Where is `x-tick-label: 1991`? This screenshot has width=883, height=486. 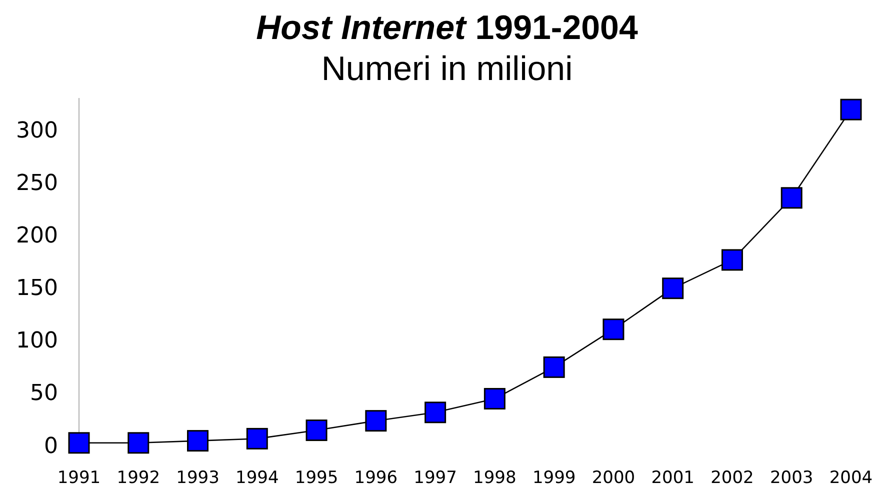
x-tick-label: 1991 is located at coordinates (79, 477).